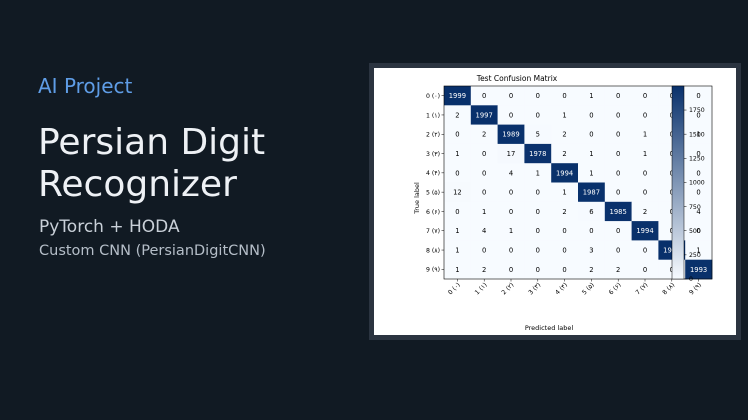 The height and width of the screenshot is (420, 748). I want to click on model-name: Custom CNN (PersianDigitCNN), so click(152, 251).